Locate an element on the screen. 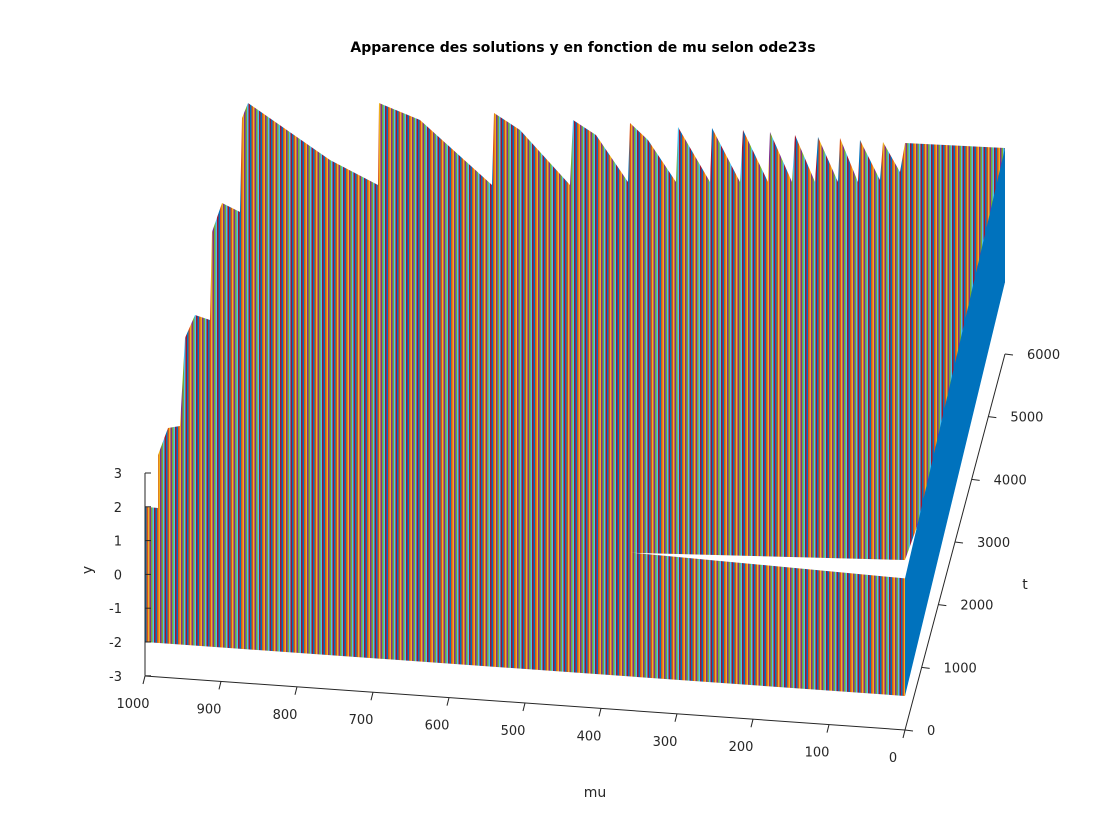 Image resolution: width=1113 pixels, height=820 pixels. y-ticks: 0 1000 2000 3000 4000 5000 6000 is located at coordinates (982, 543).